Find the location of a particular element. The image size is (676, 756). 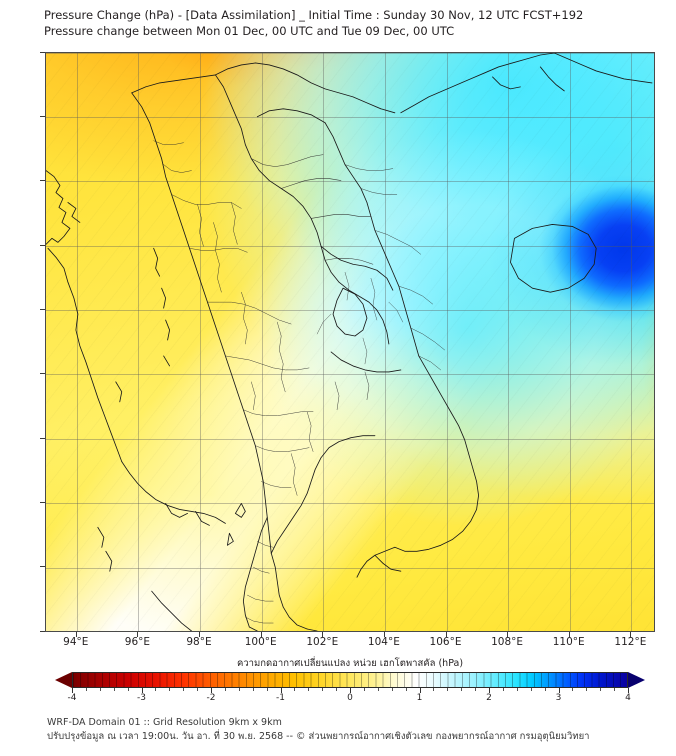

xtick-100: 100°E is located at coordinates (260, 642).